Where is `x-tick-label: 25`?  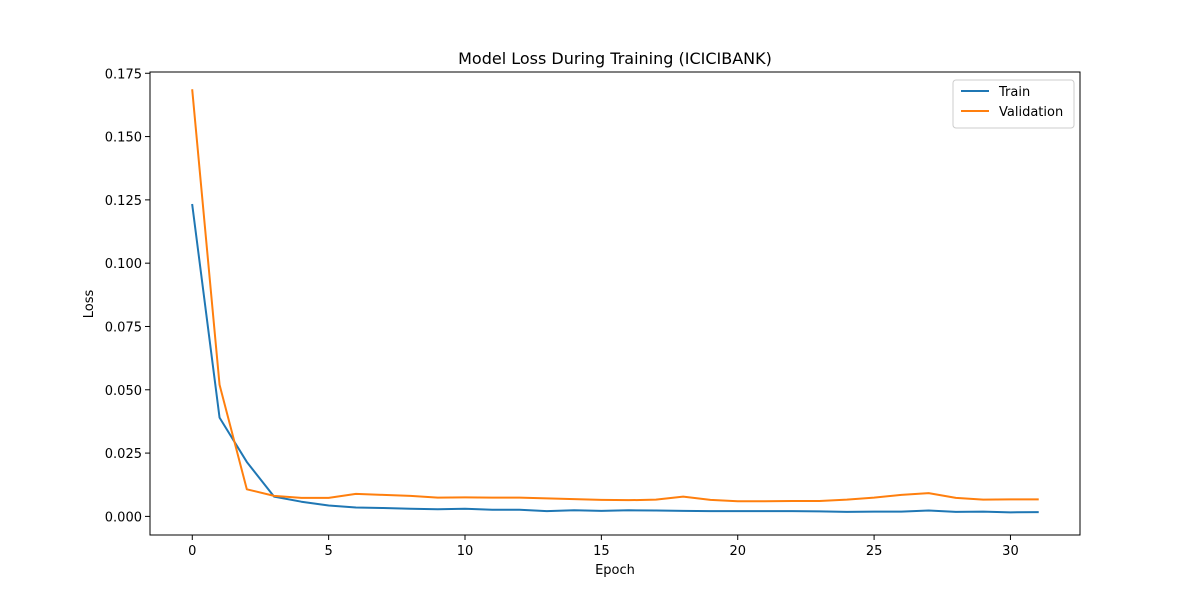
x-tick-label: 25 is located at coordinates (874, 551).